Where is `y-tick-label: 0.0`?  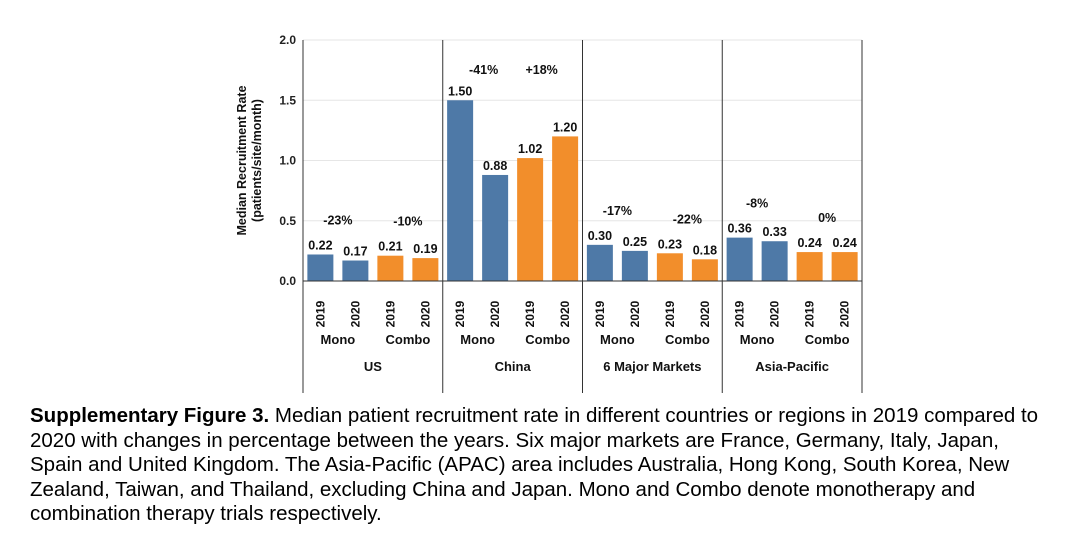 y-tick-label: 0.0 is located at coordinates (287, 281).